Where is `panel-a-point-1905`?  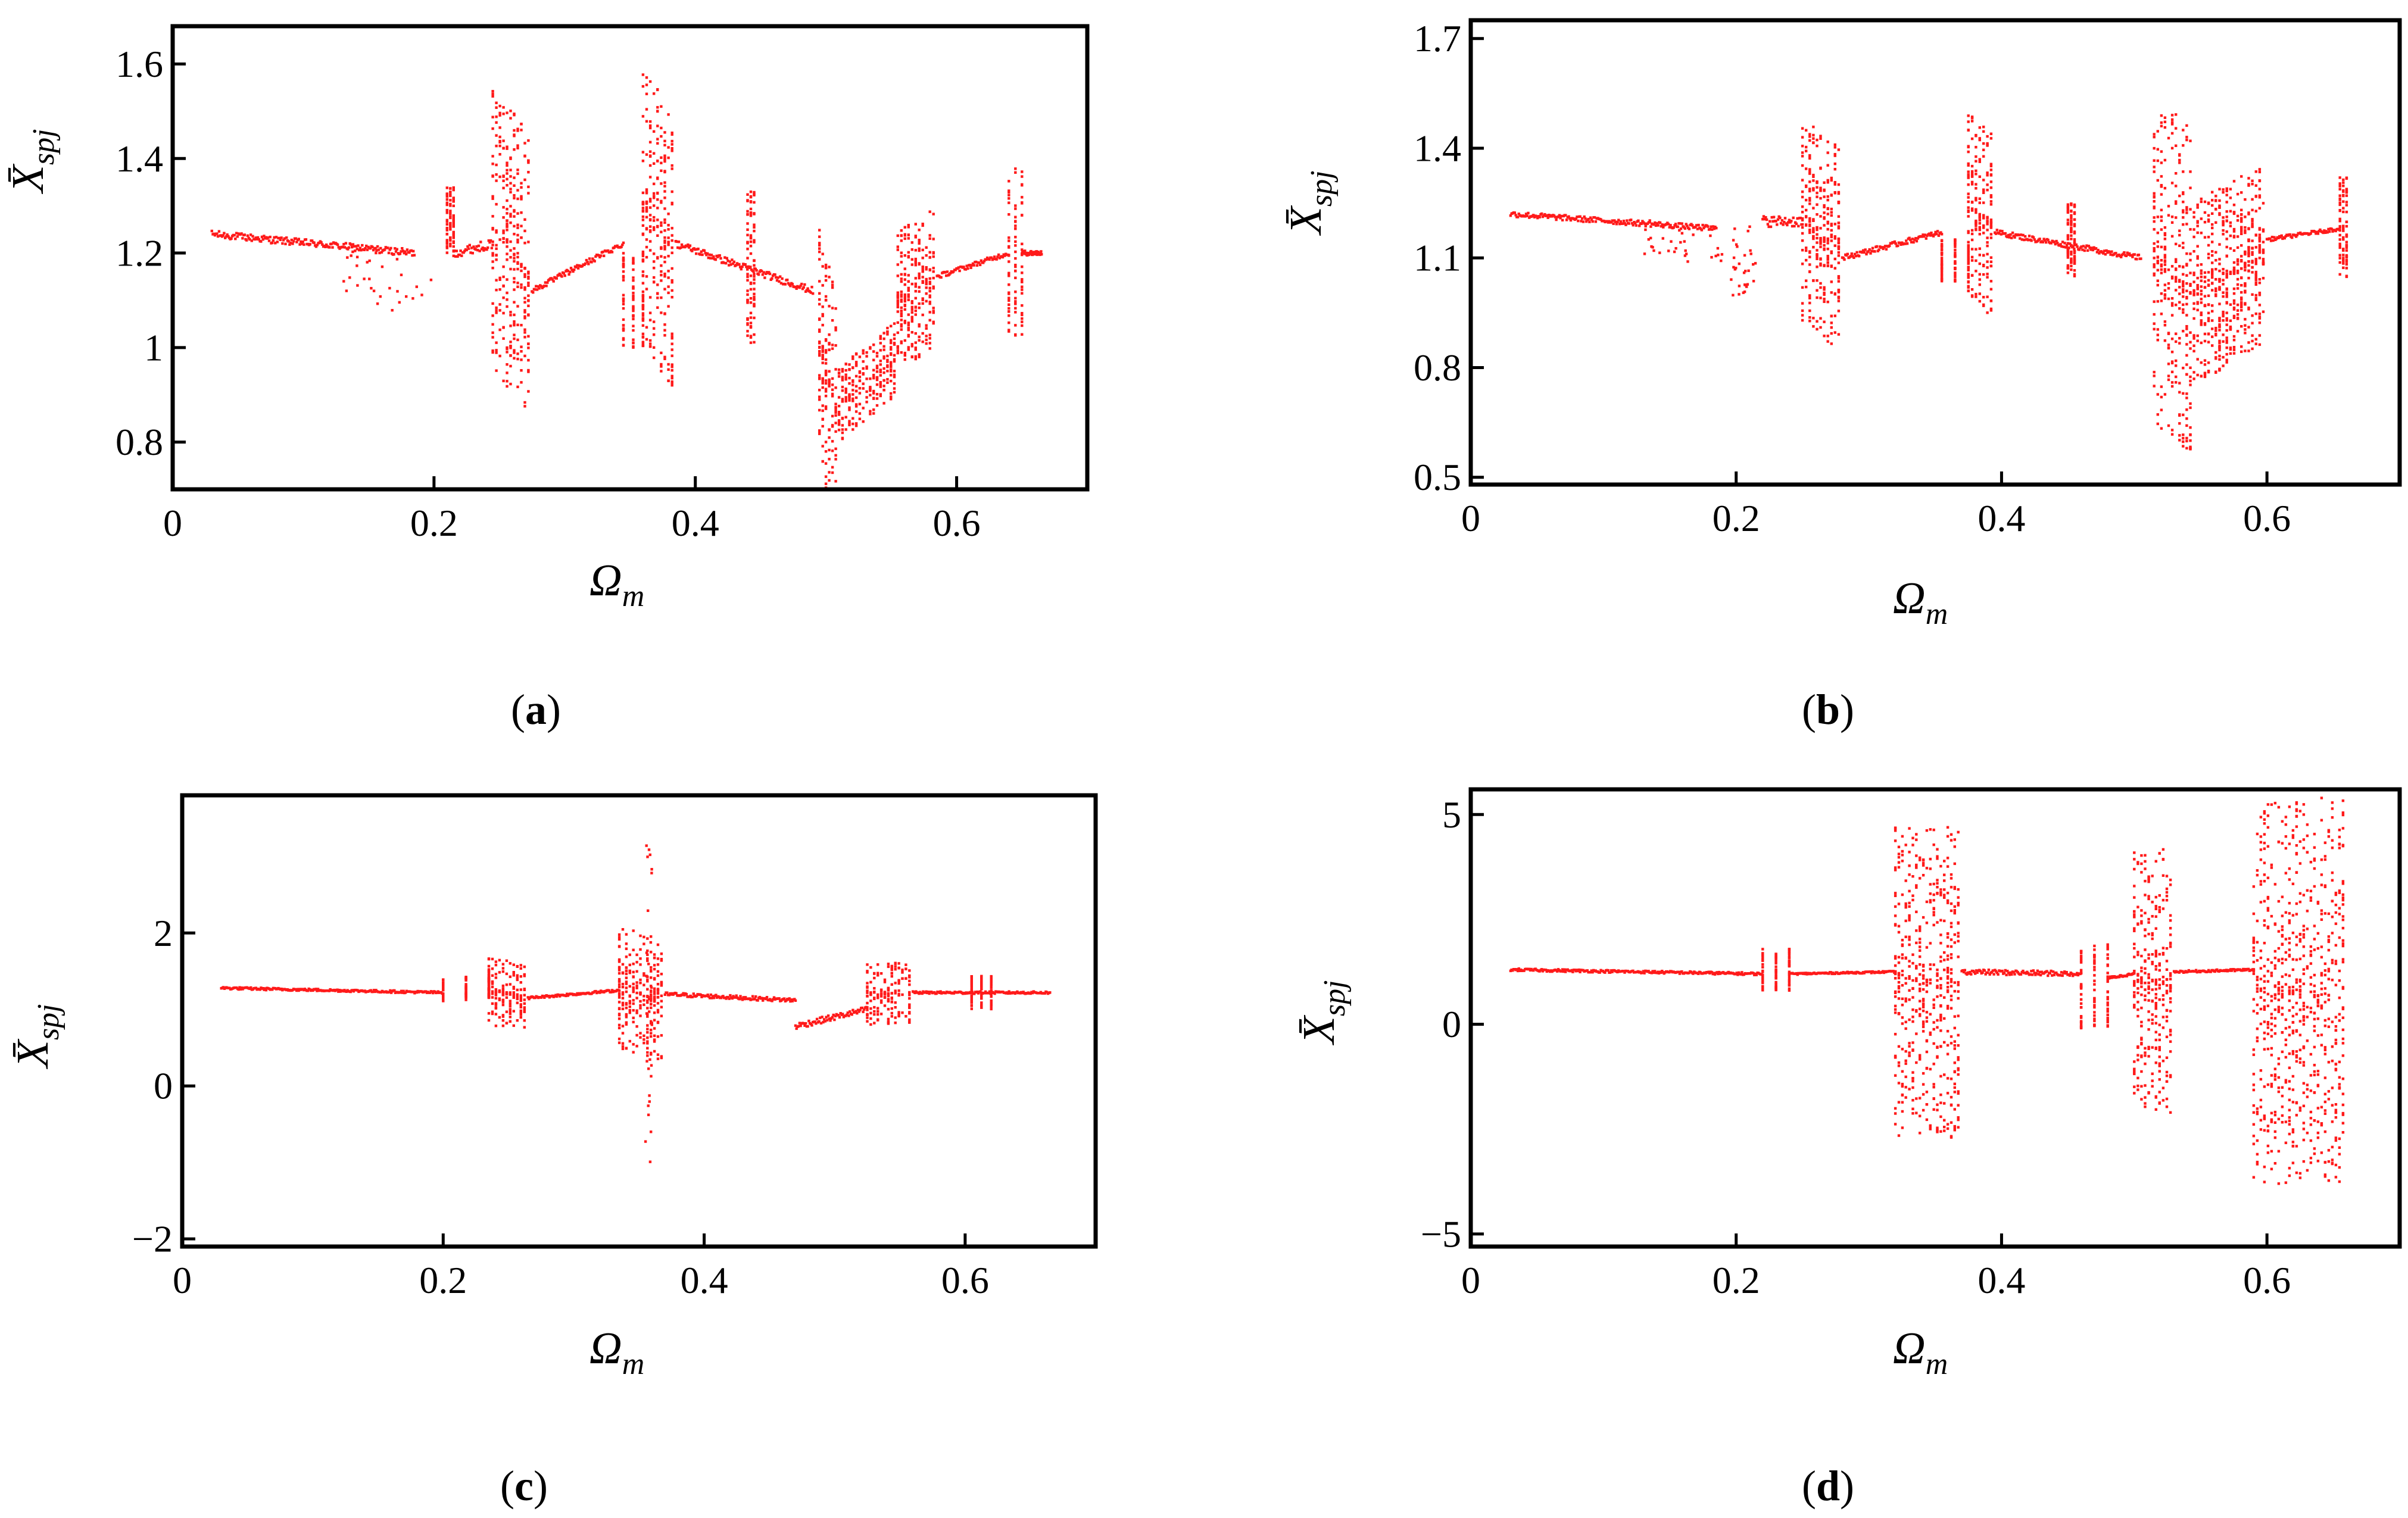
panel-a-point-1905 is located at coordinates (904, 360).